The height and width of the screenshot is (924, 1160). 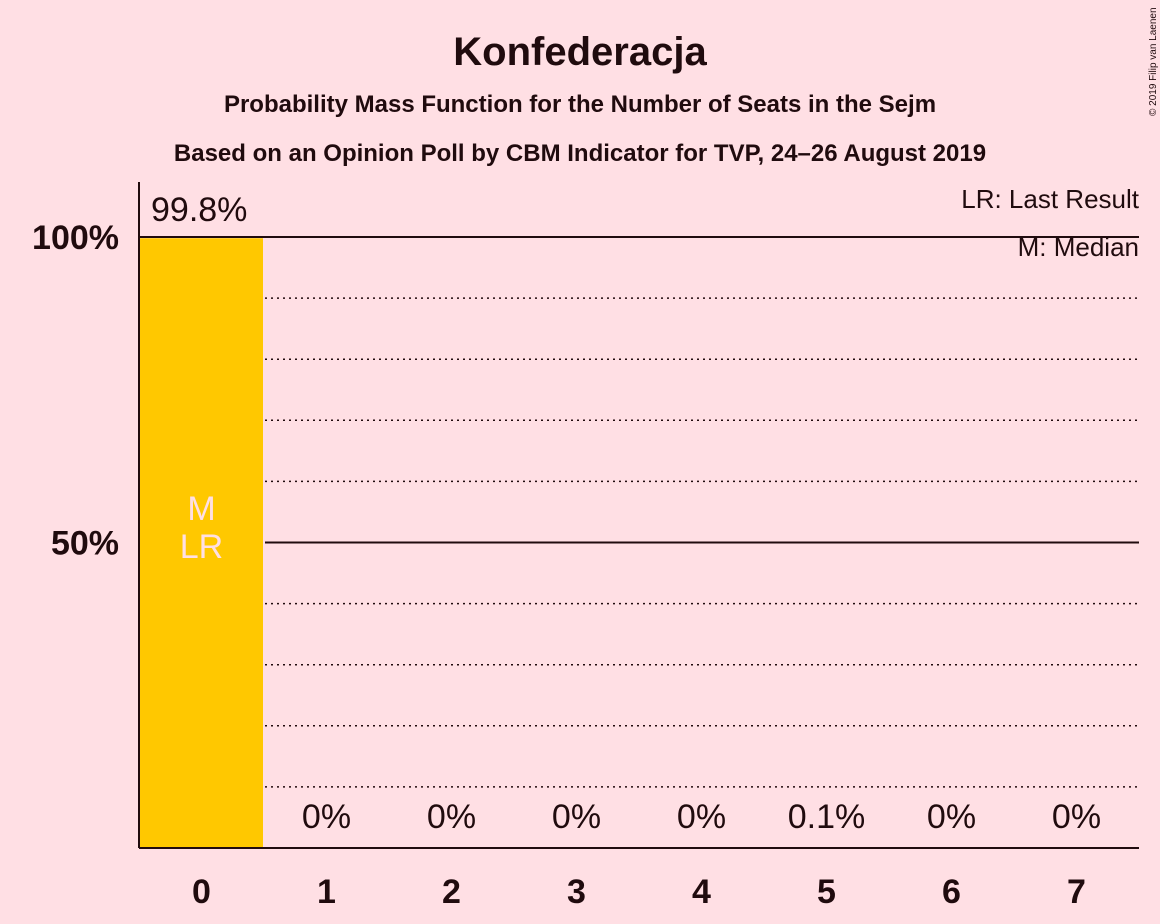 What do you see at coordinates (201, 547) in the screenshot?
I see `bar-marker-label: LR` at bounding box center [201, 547].